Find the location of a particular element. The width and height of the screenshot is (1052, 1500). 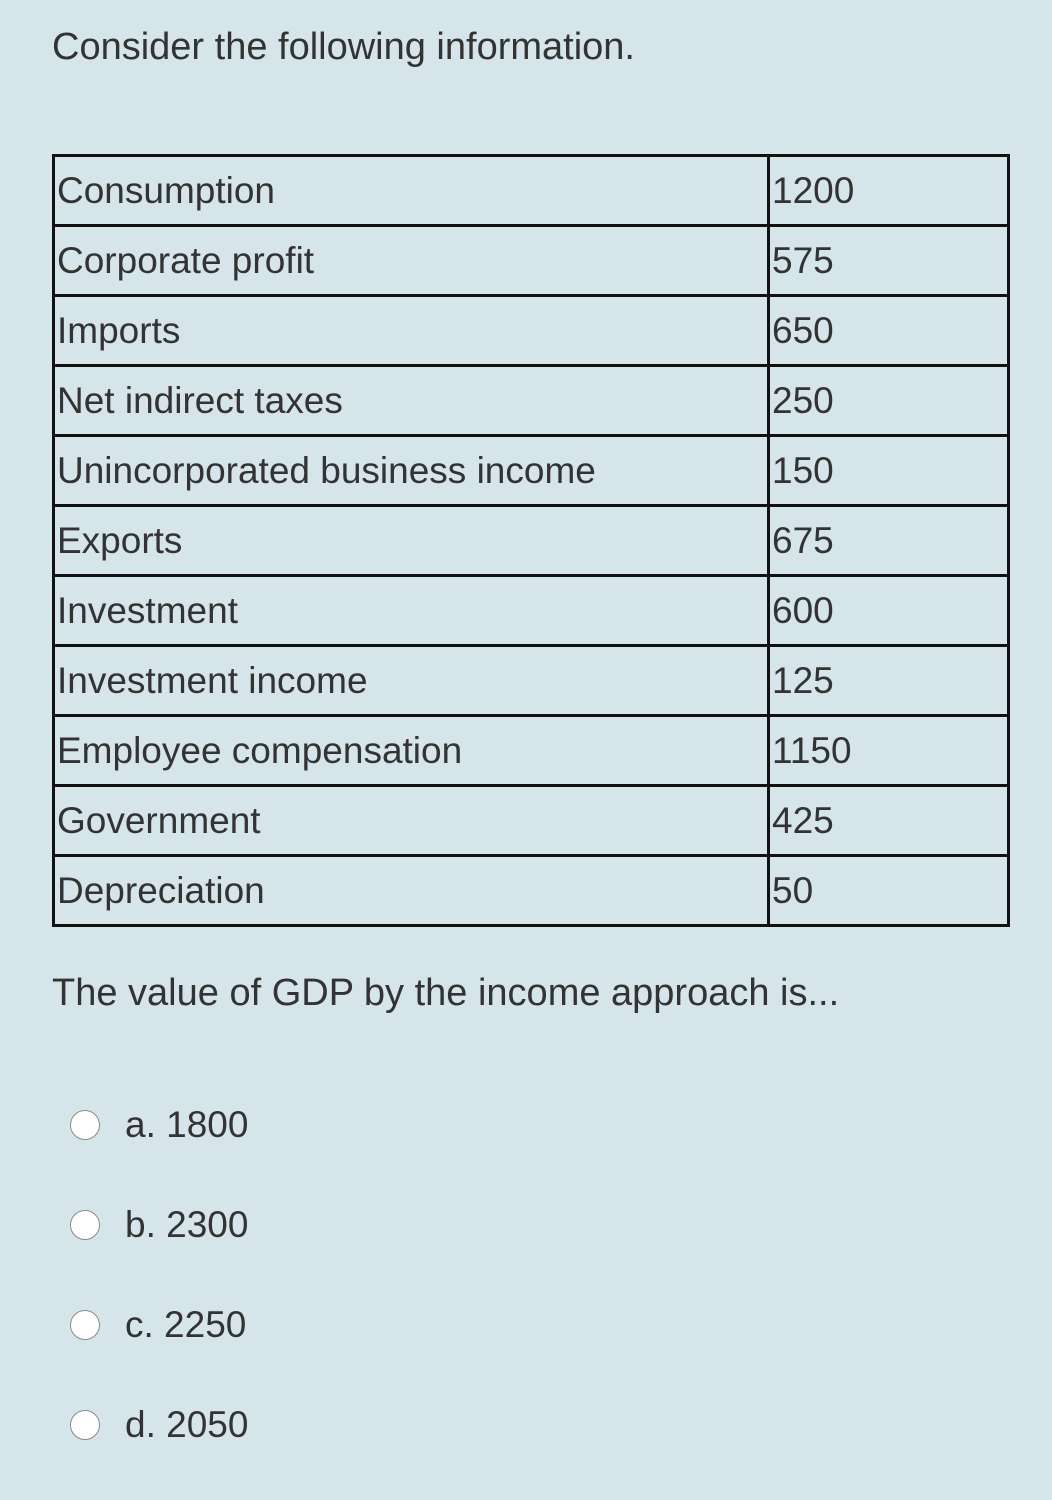

row-value: 150 is located at coordinates (888, 470).